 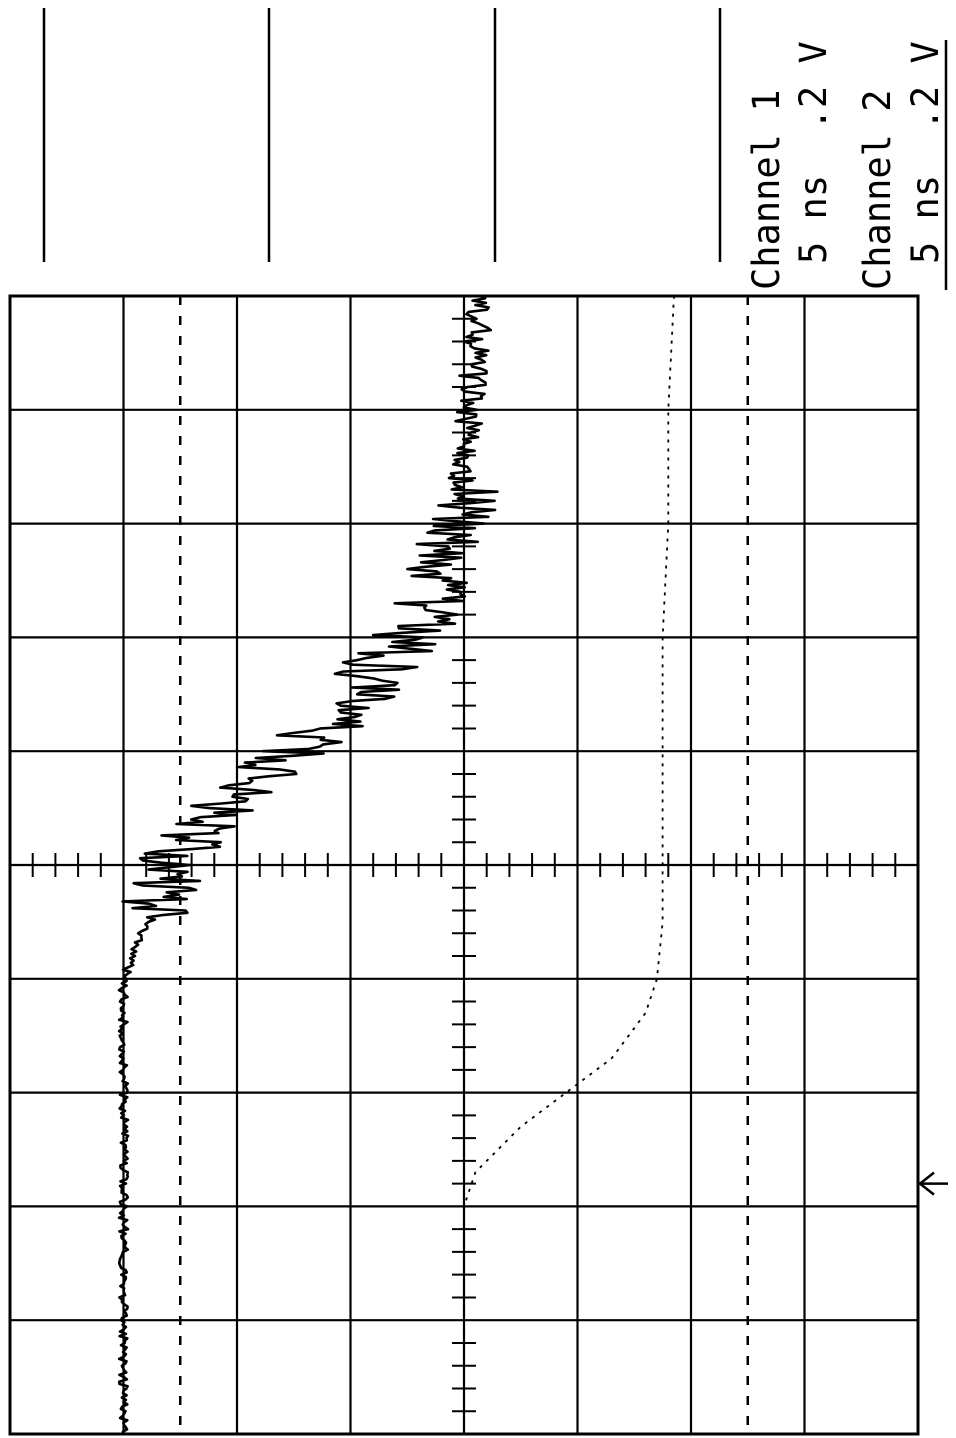 I want to click on legend-channel-1-name: Channel 1, so click(x=766, y=190).